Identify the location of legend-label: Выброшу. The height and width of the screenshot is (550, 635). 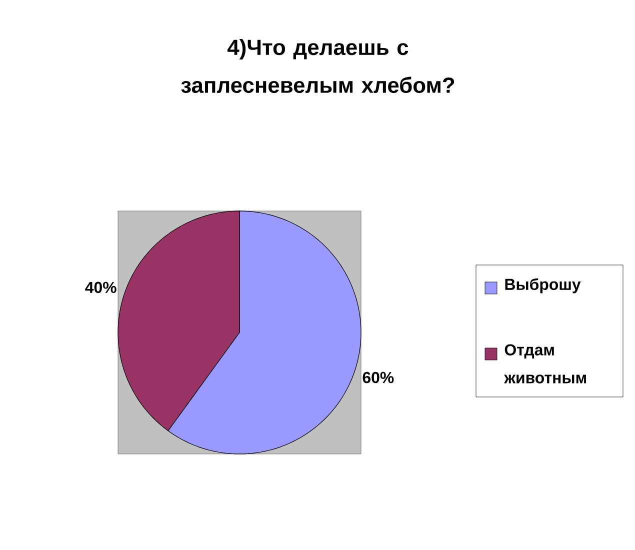
(543, 286).